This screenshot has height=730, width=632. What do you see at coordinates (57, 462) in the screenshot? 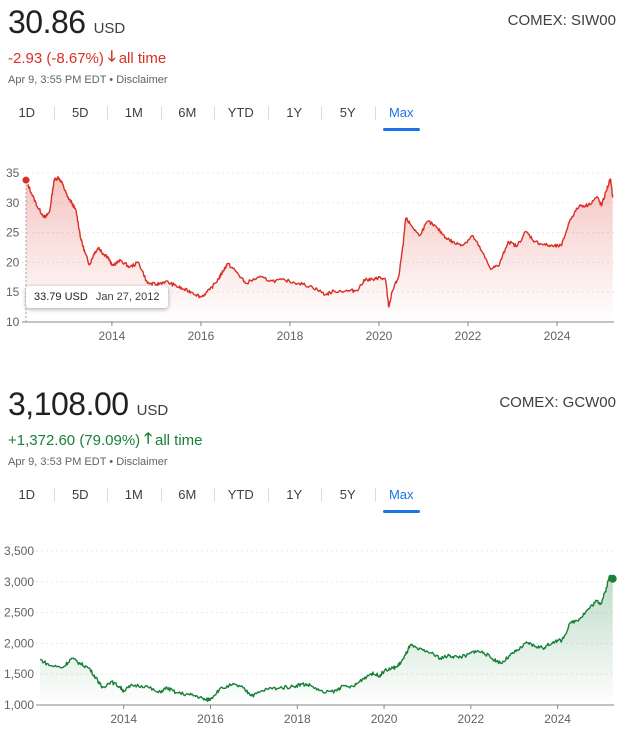
I see `quote-timestamp: Apr 9, 3:53 PM EDT` at bounding box center [57, 462].